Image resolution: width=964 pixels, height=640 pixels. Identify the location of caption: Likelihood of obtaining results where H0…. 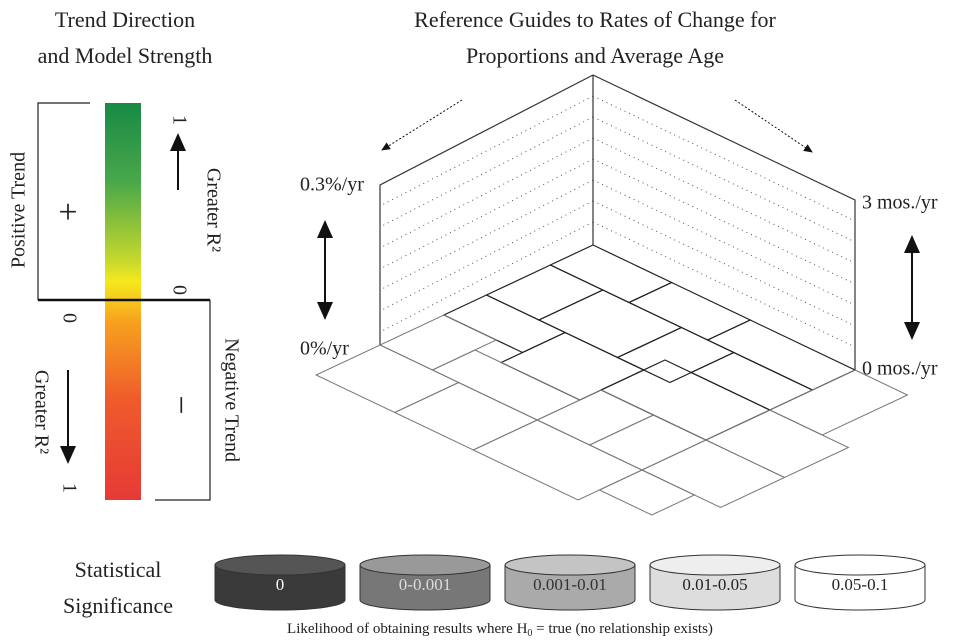
(500, 630).